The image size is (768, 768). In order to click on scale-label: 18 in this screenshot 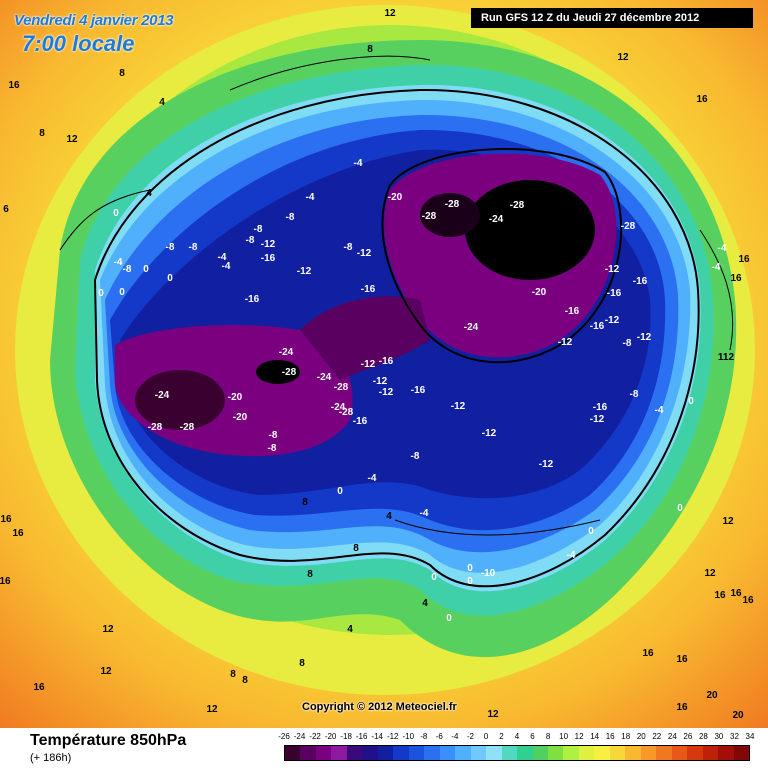, I will do `click(626, 736)`.